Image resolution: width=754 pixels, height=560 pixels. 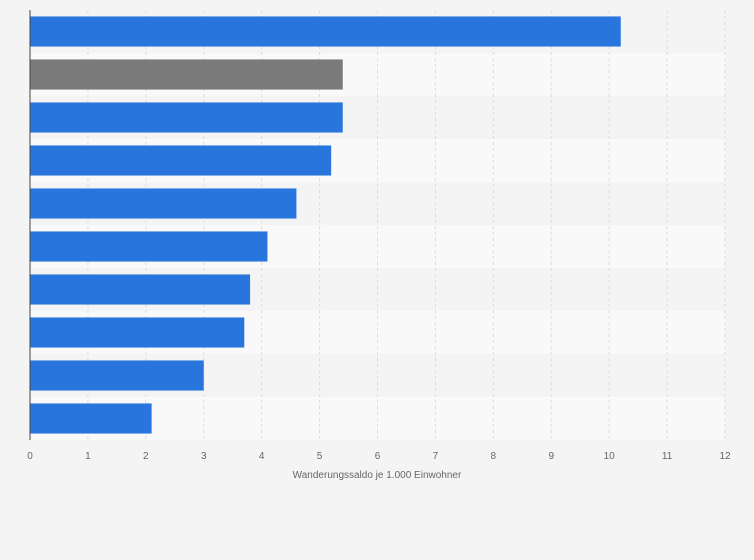 I want to click on x-tick-label: 5, so click(x=320, y=456).